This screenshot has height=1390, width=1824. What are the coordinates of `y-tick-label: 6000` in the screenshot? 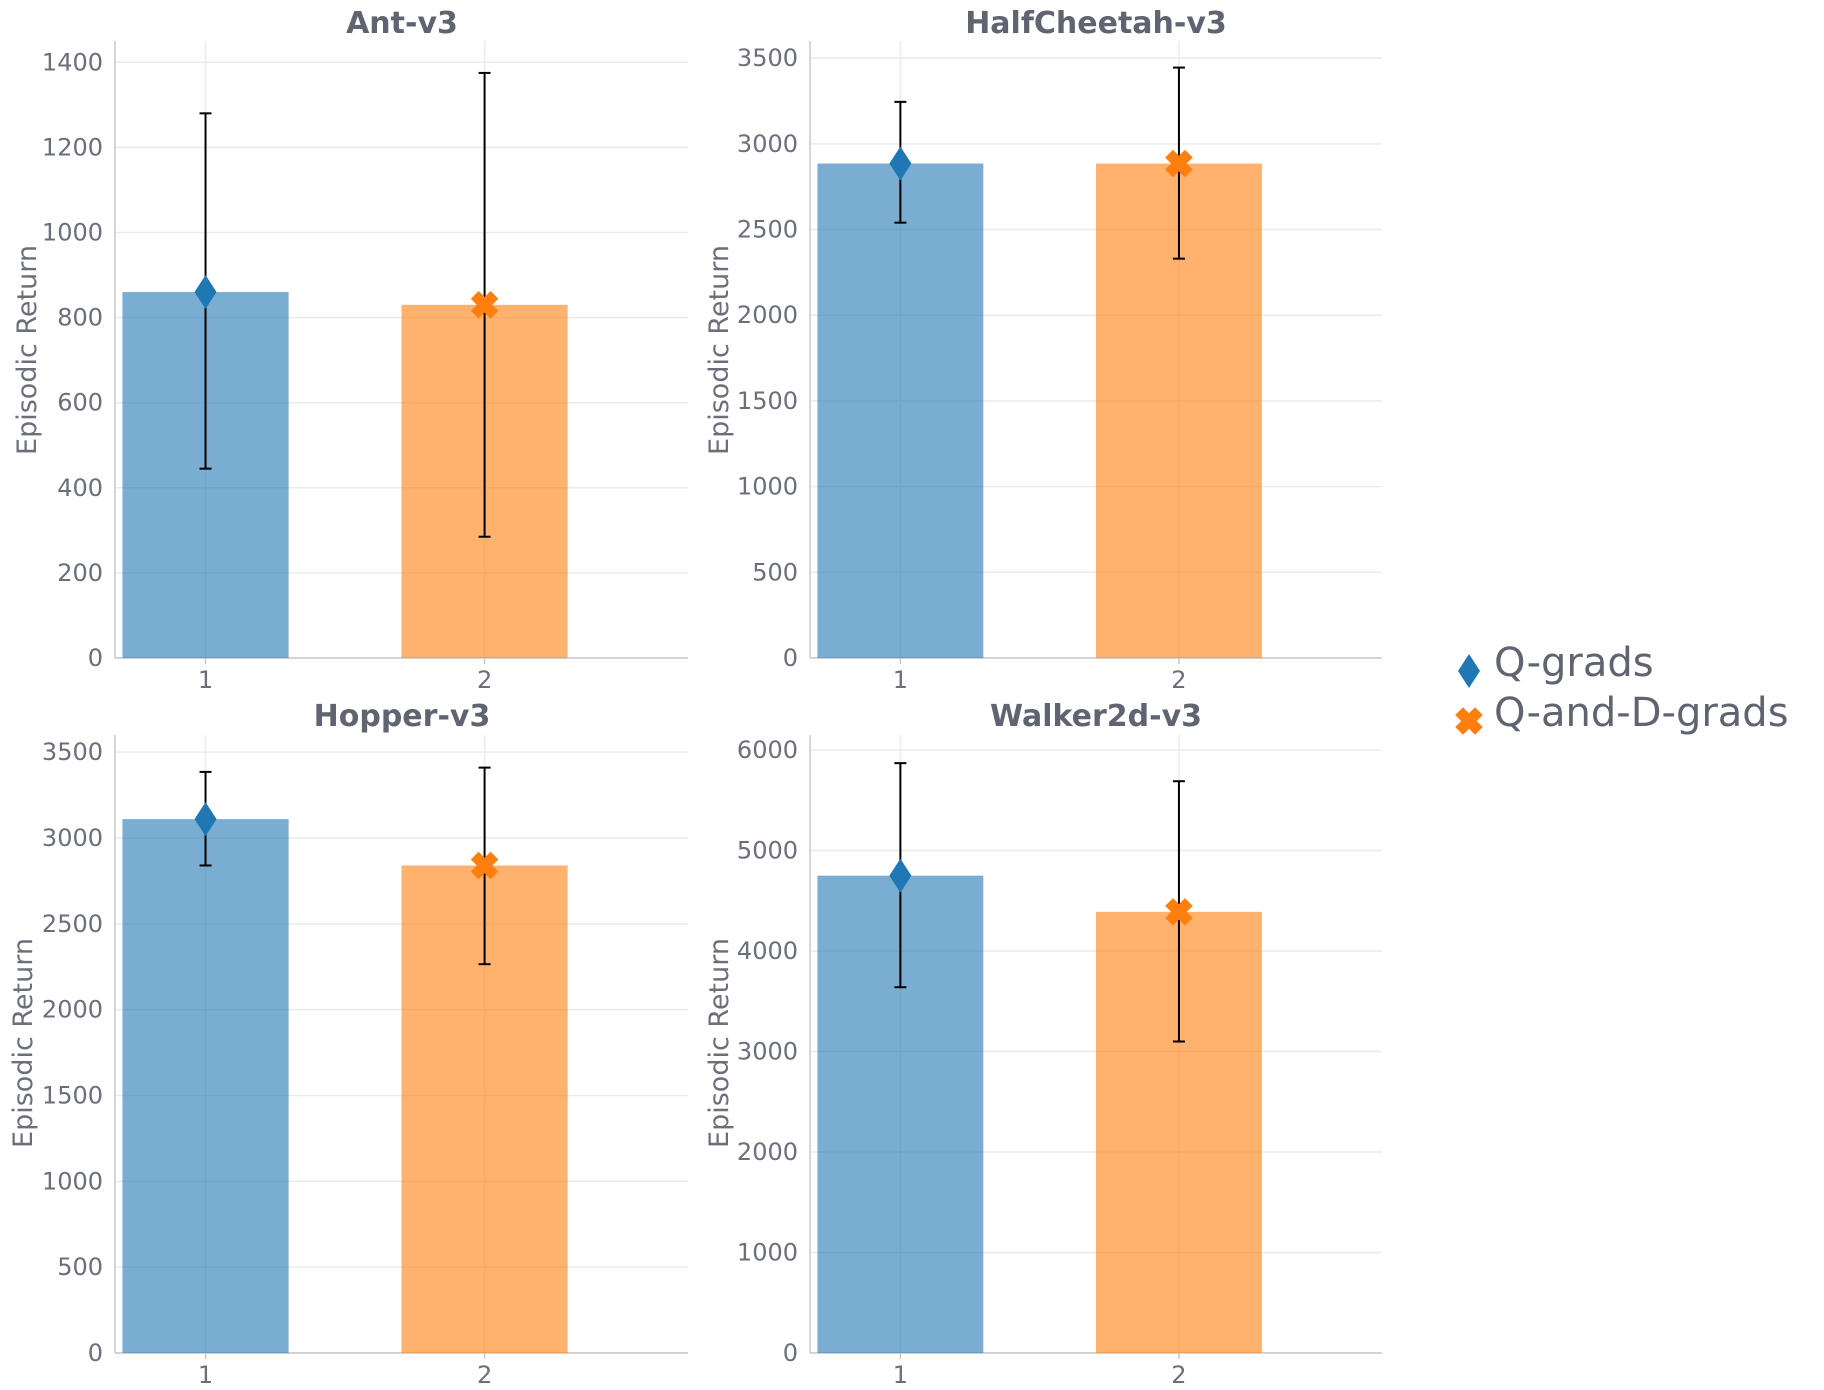 It's located at (767, 750).